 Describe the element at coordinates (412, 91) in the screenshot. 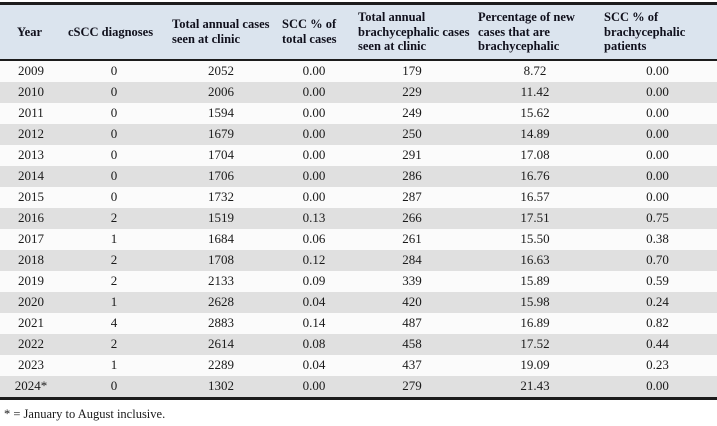

I see `table-cell: 229` at that location.